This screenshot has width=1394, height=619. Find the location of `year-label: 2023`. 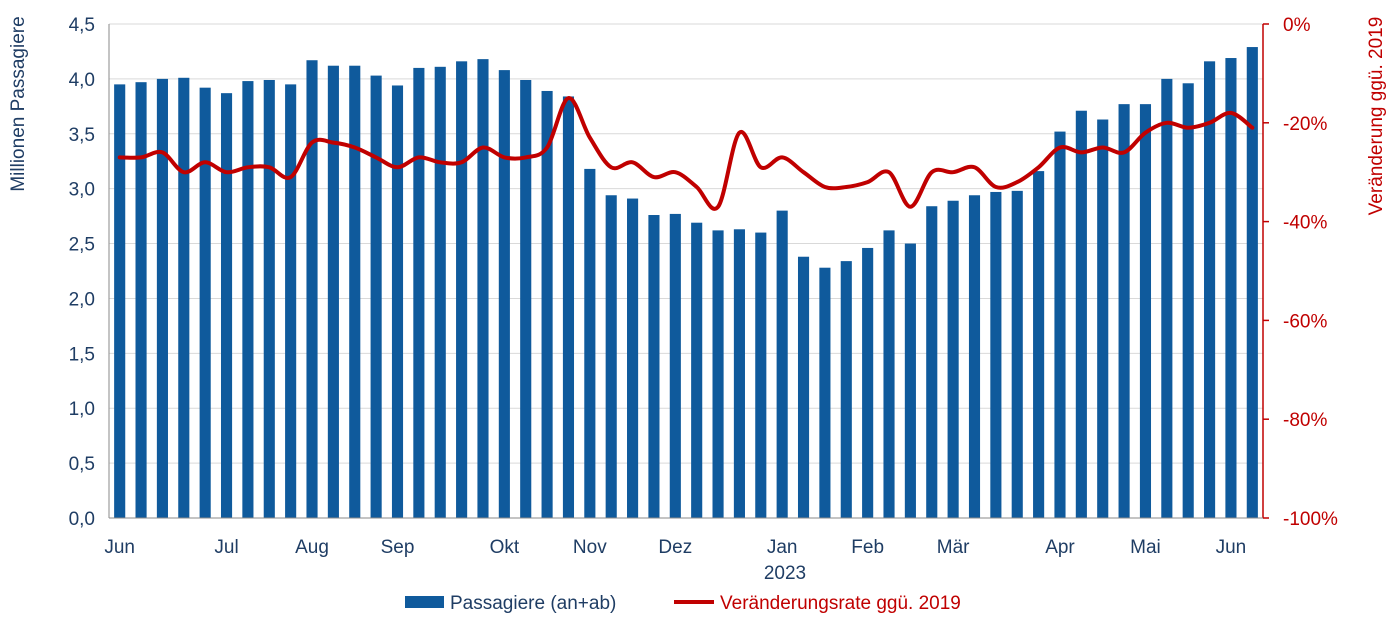

year-label: 2023 is located at coordinates (785, 573).